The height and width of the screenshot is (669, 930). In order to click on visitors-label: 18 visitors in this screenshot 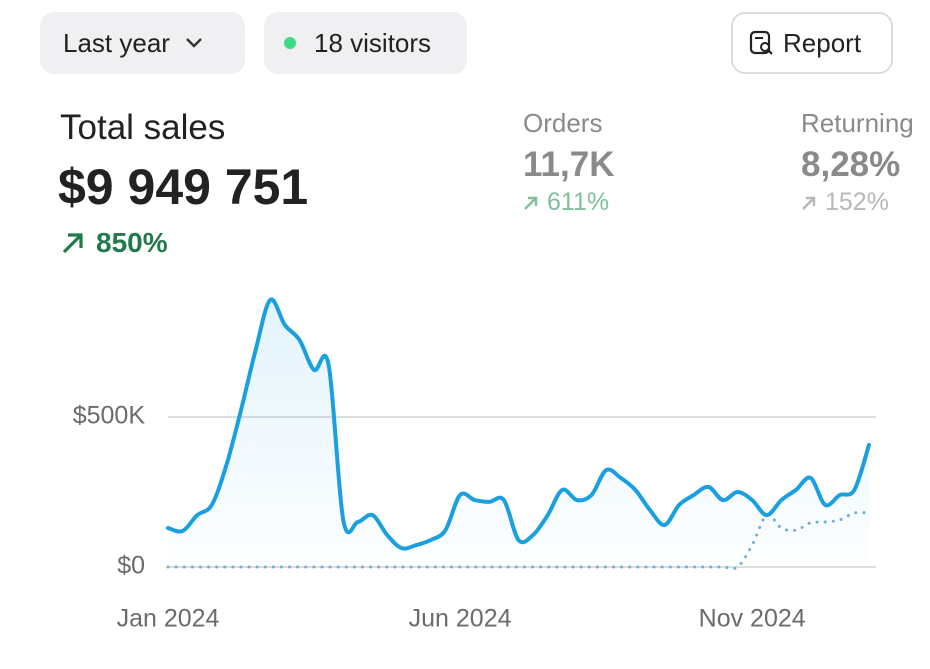, I will do `click(373, 42)`.